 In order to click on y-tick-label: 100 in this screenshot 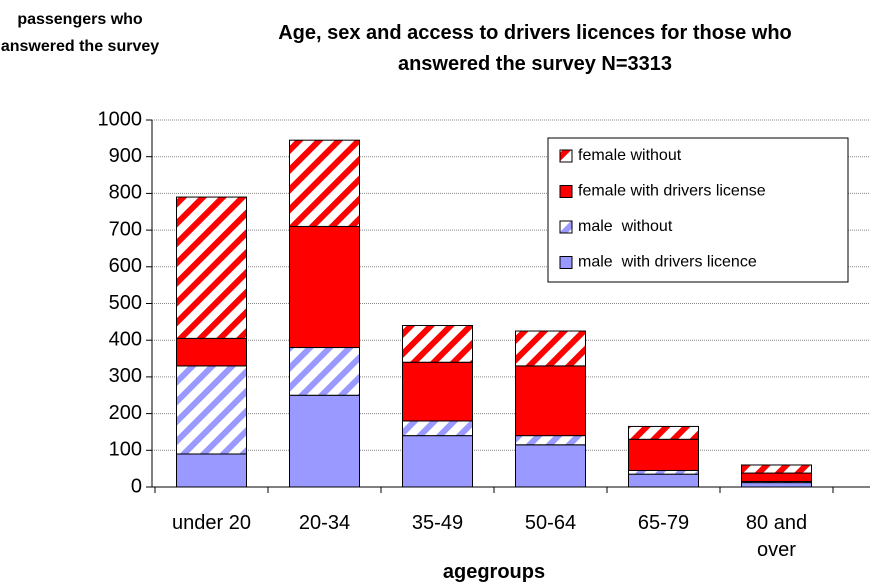, I will do `click(125, 450)`.